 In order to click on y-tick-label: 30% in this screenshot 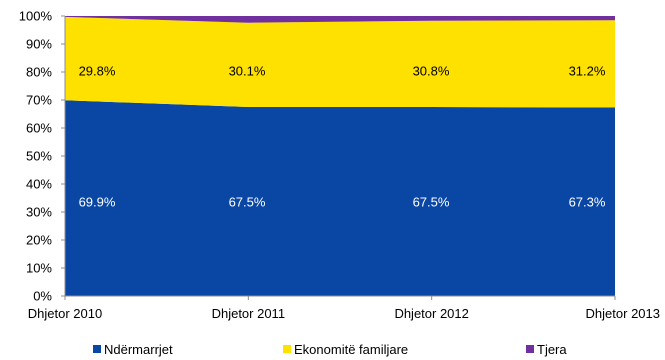, I will do `click(39, 212)`.